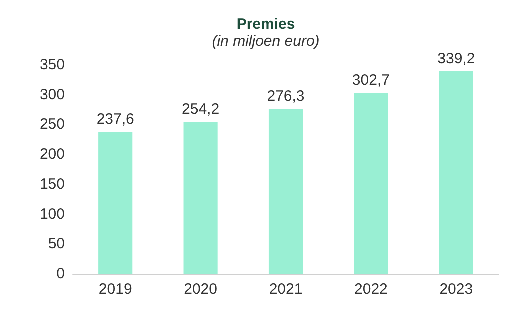  What do you see at coordinates (371, 81) in the screenshot?
I see `data-label: 302,7` at bounding box center [371, 81].